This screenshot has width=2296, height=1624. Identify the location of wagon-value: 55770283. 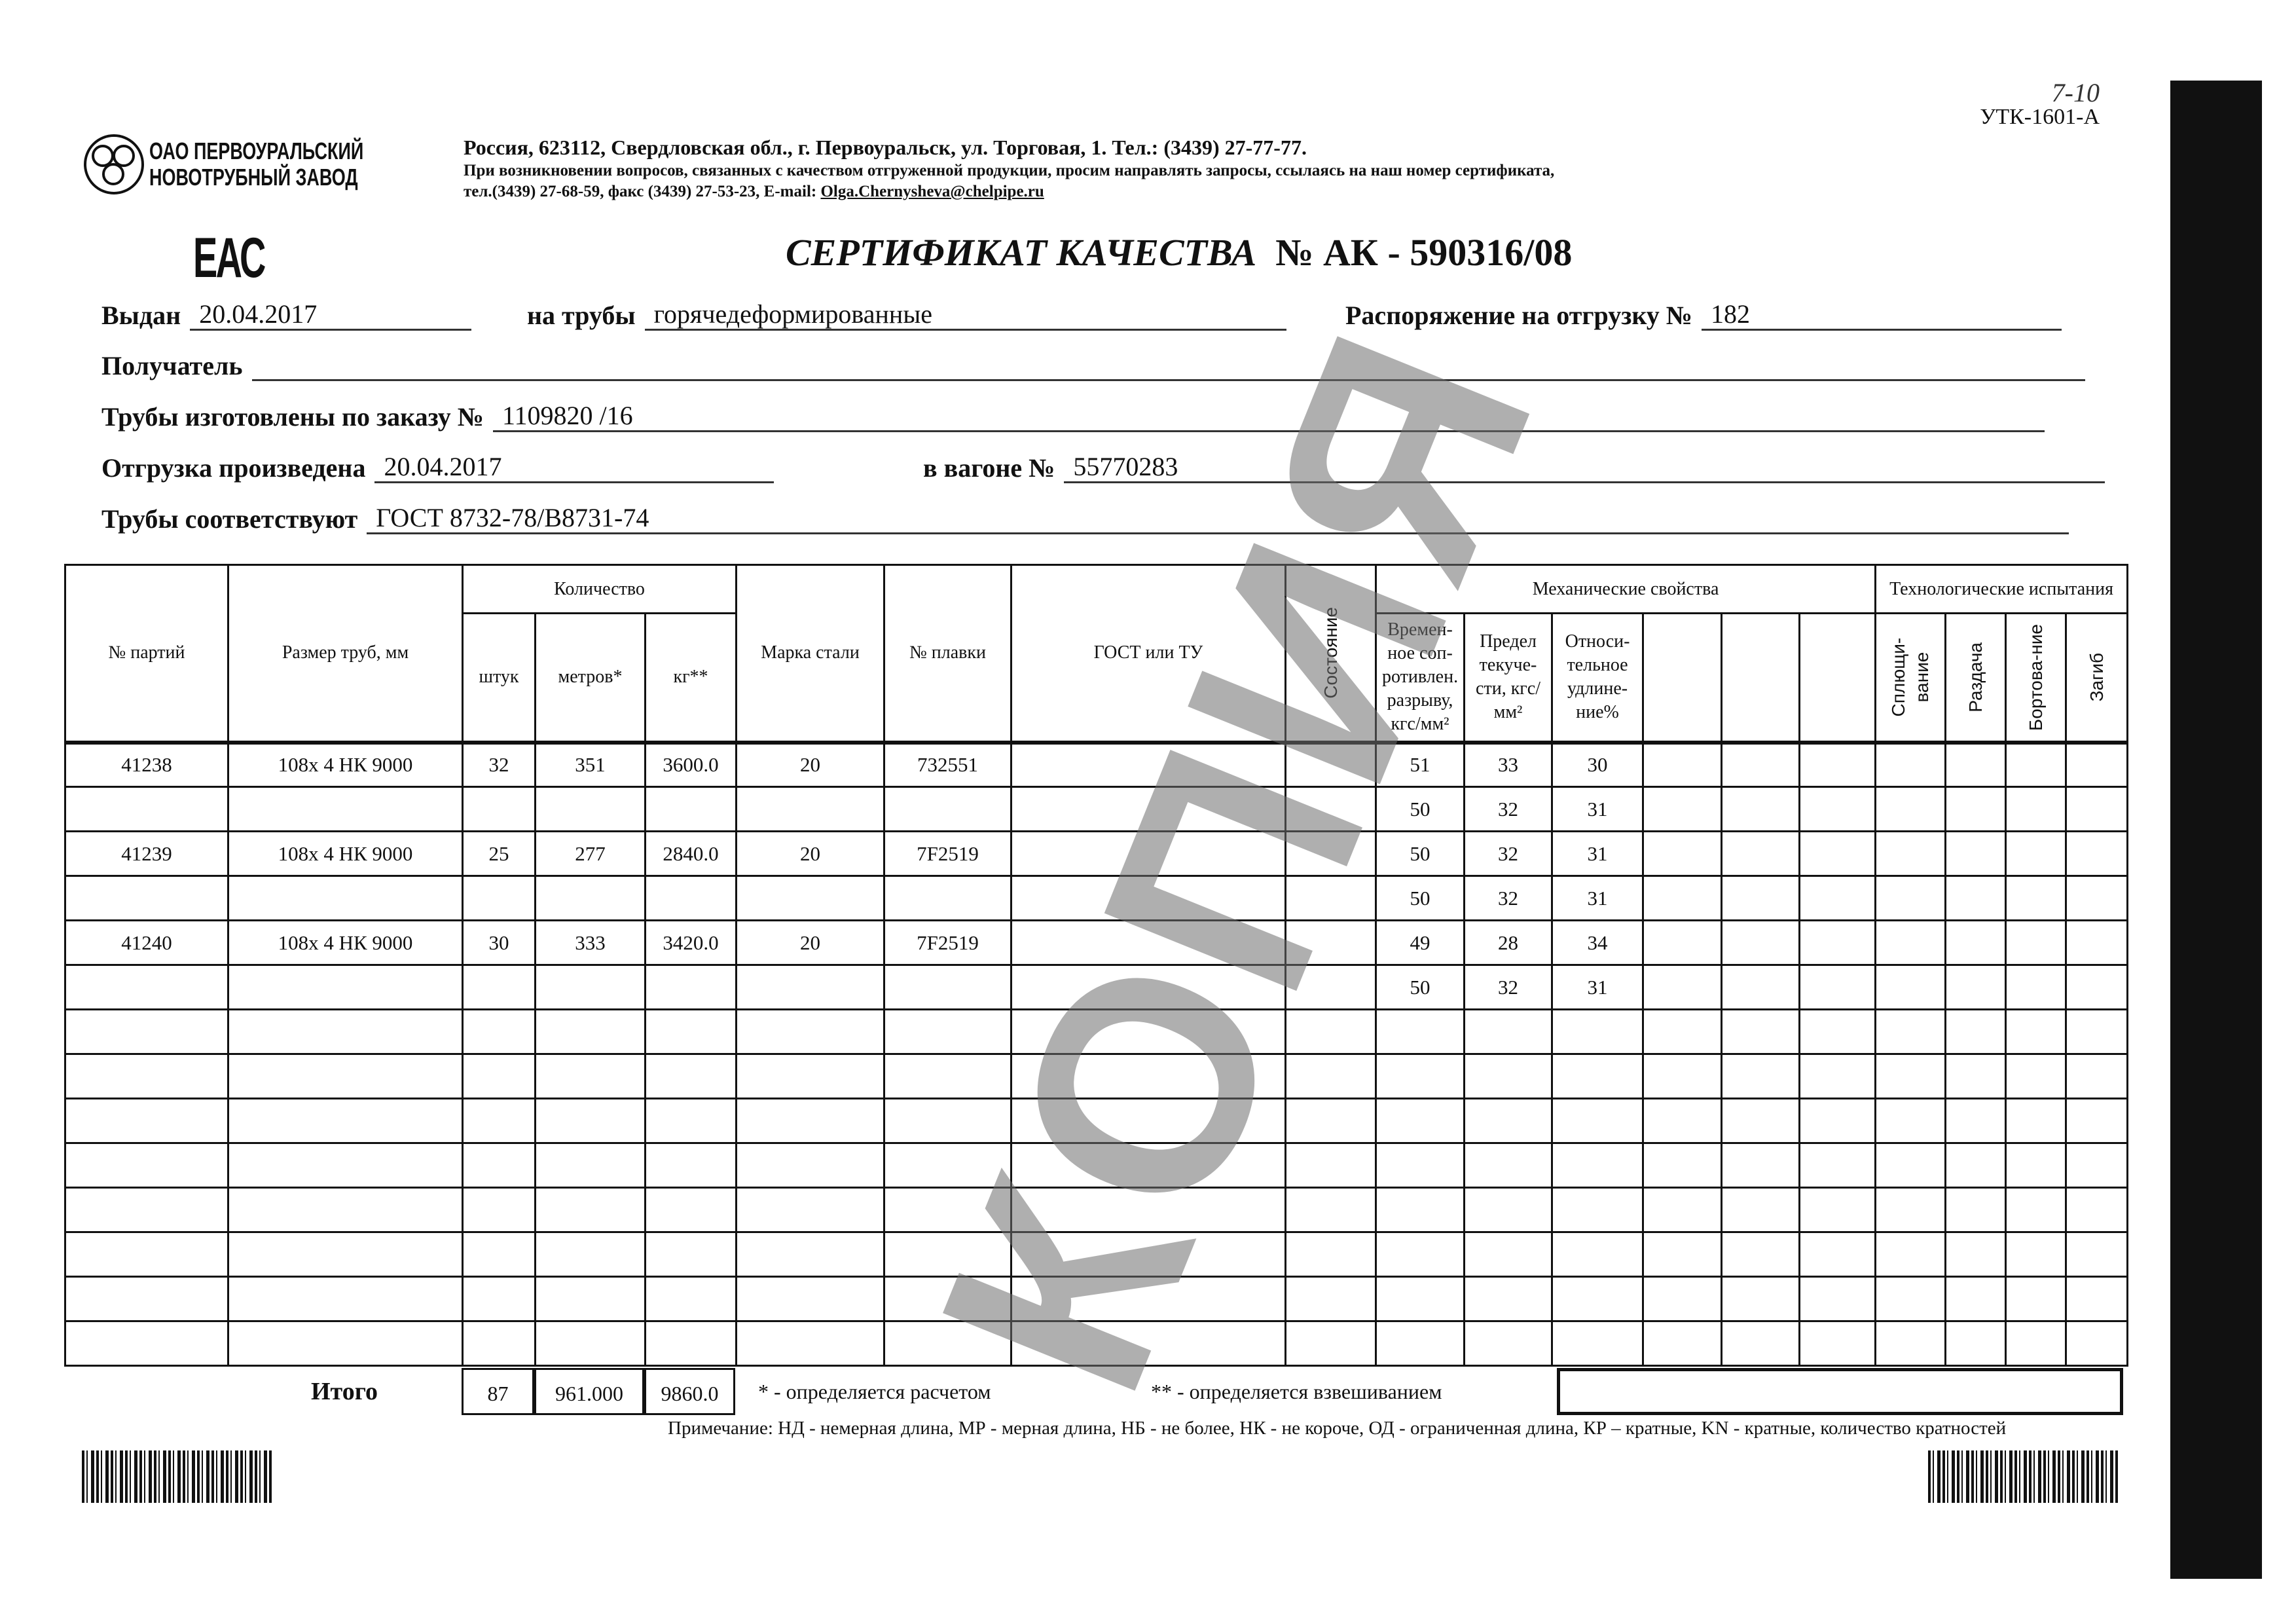
(1584, 467).